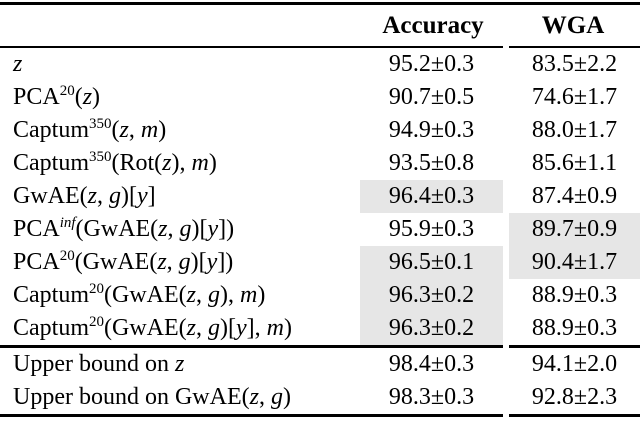  What do you see at coordinates (431, 229) in the screenshot?
I see `accuracy-value: 95.9±0.3` at bounding box center [431, 229].